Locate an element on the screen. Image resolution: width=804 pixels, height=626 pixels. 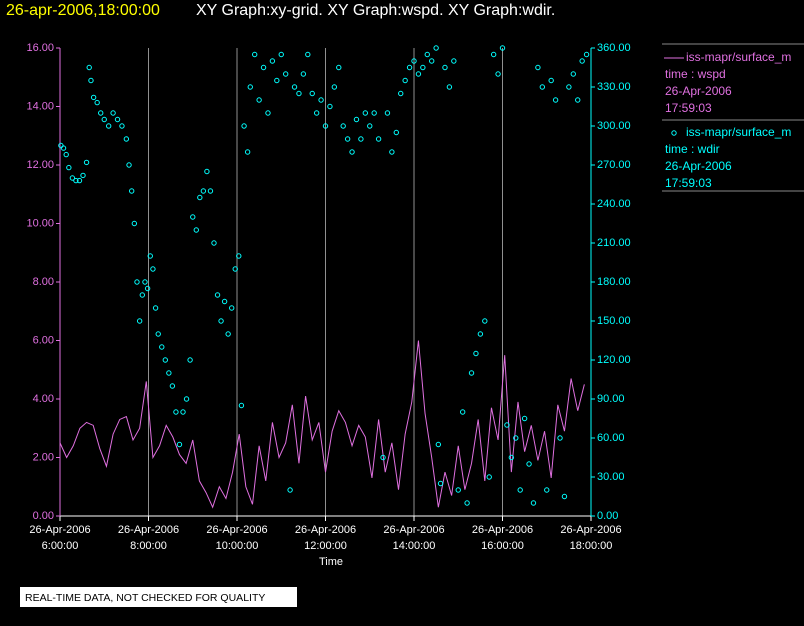
y2-tick-label: 300.00 is located at coordinates (614, 126).